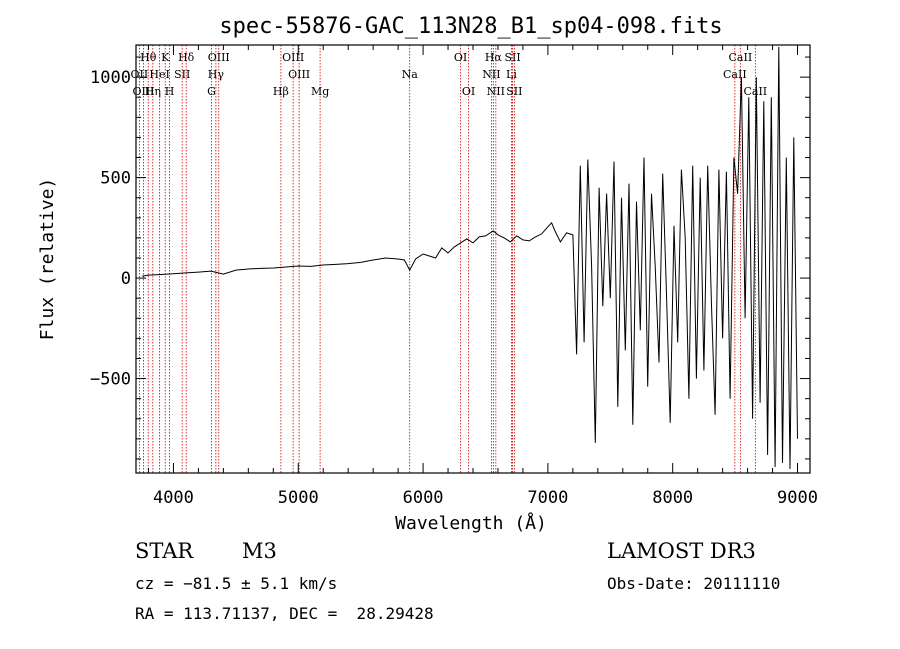 This screenshot has width=900, height=649. What do you see at coordinates (126, 279) in the screenshot?
I see `y-tick-label: 0` at bounding box center [126, 279].